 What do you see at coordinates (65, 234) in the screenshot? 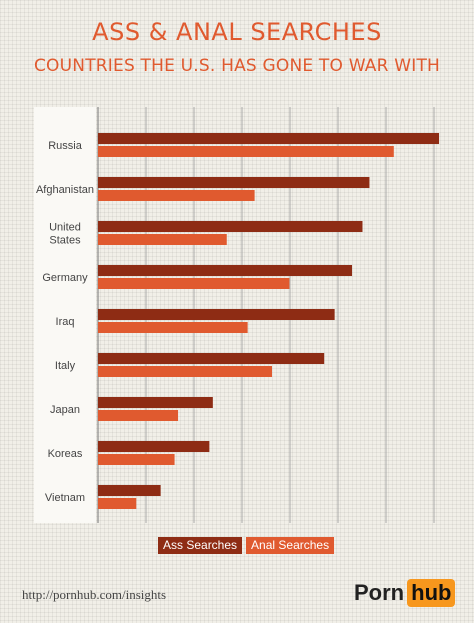
I see `category-label: United States` at bounding box center [65, 234].